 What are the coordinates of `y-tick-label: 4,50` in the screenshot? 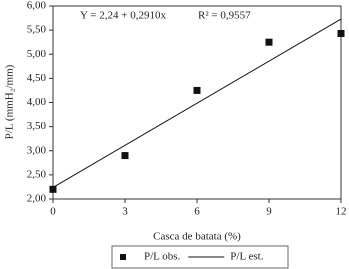 It's located at (37, 78).